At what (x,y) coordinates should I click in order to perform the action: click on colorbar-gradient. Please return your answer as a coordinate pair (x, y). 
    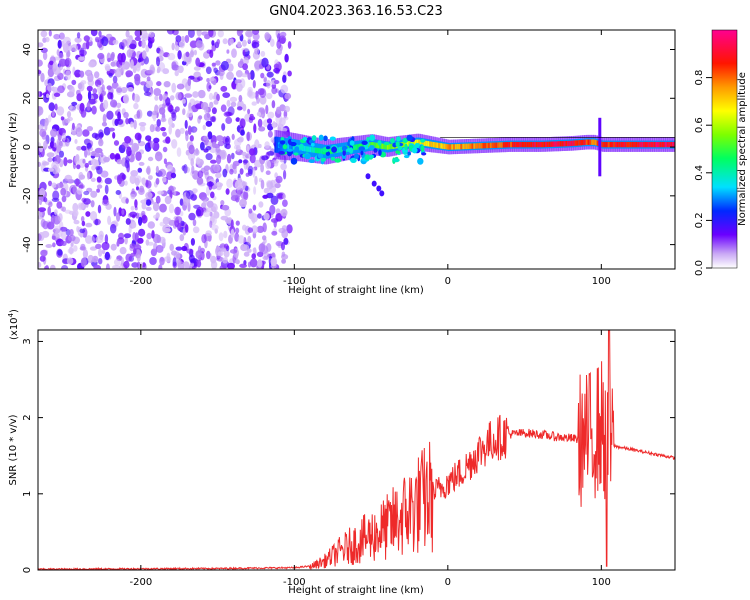
    Looking at the image, I should click on (724, 149).